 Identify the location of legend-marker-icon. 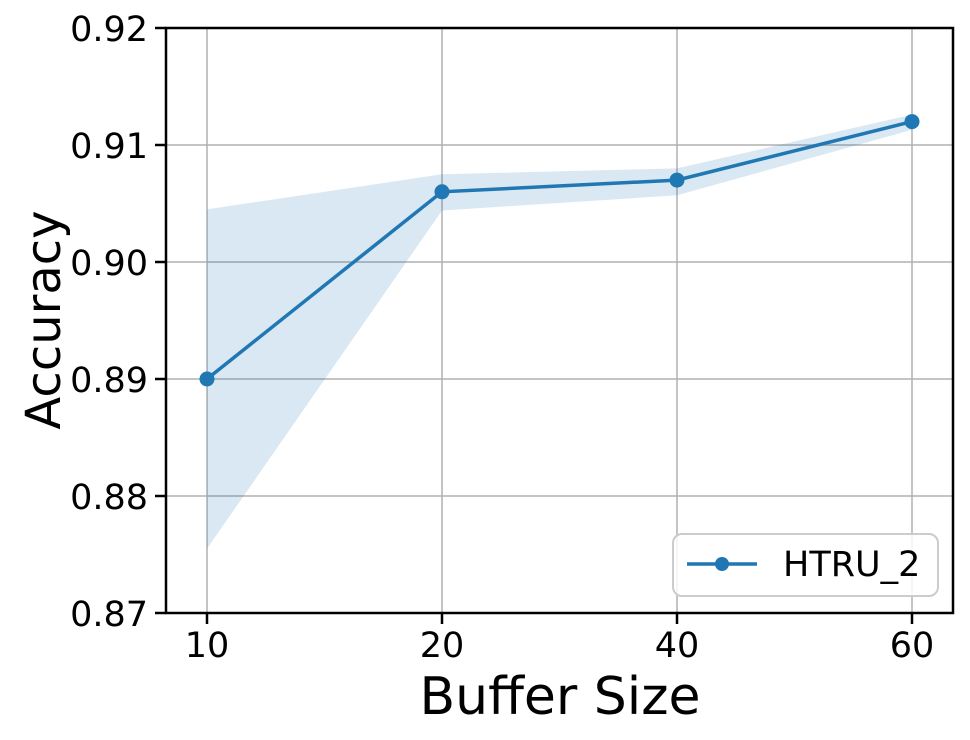
(722, 564).